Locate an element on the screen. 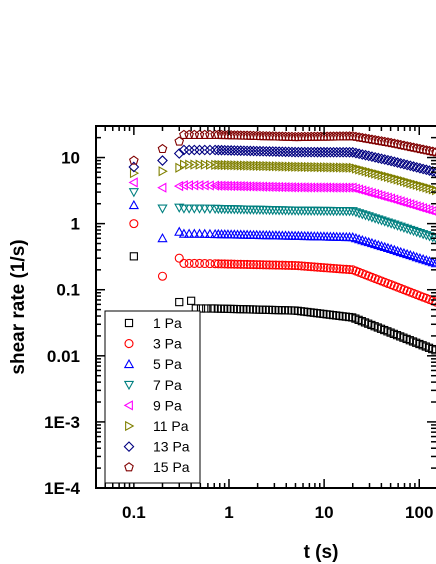 This screenshot has height=564, width=436. legend-label: 7 Pa is located at coordinates (167, 385).